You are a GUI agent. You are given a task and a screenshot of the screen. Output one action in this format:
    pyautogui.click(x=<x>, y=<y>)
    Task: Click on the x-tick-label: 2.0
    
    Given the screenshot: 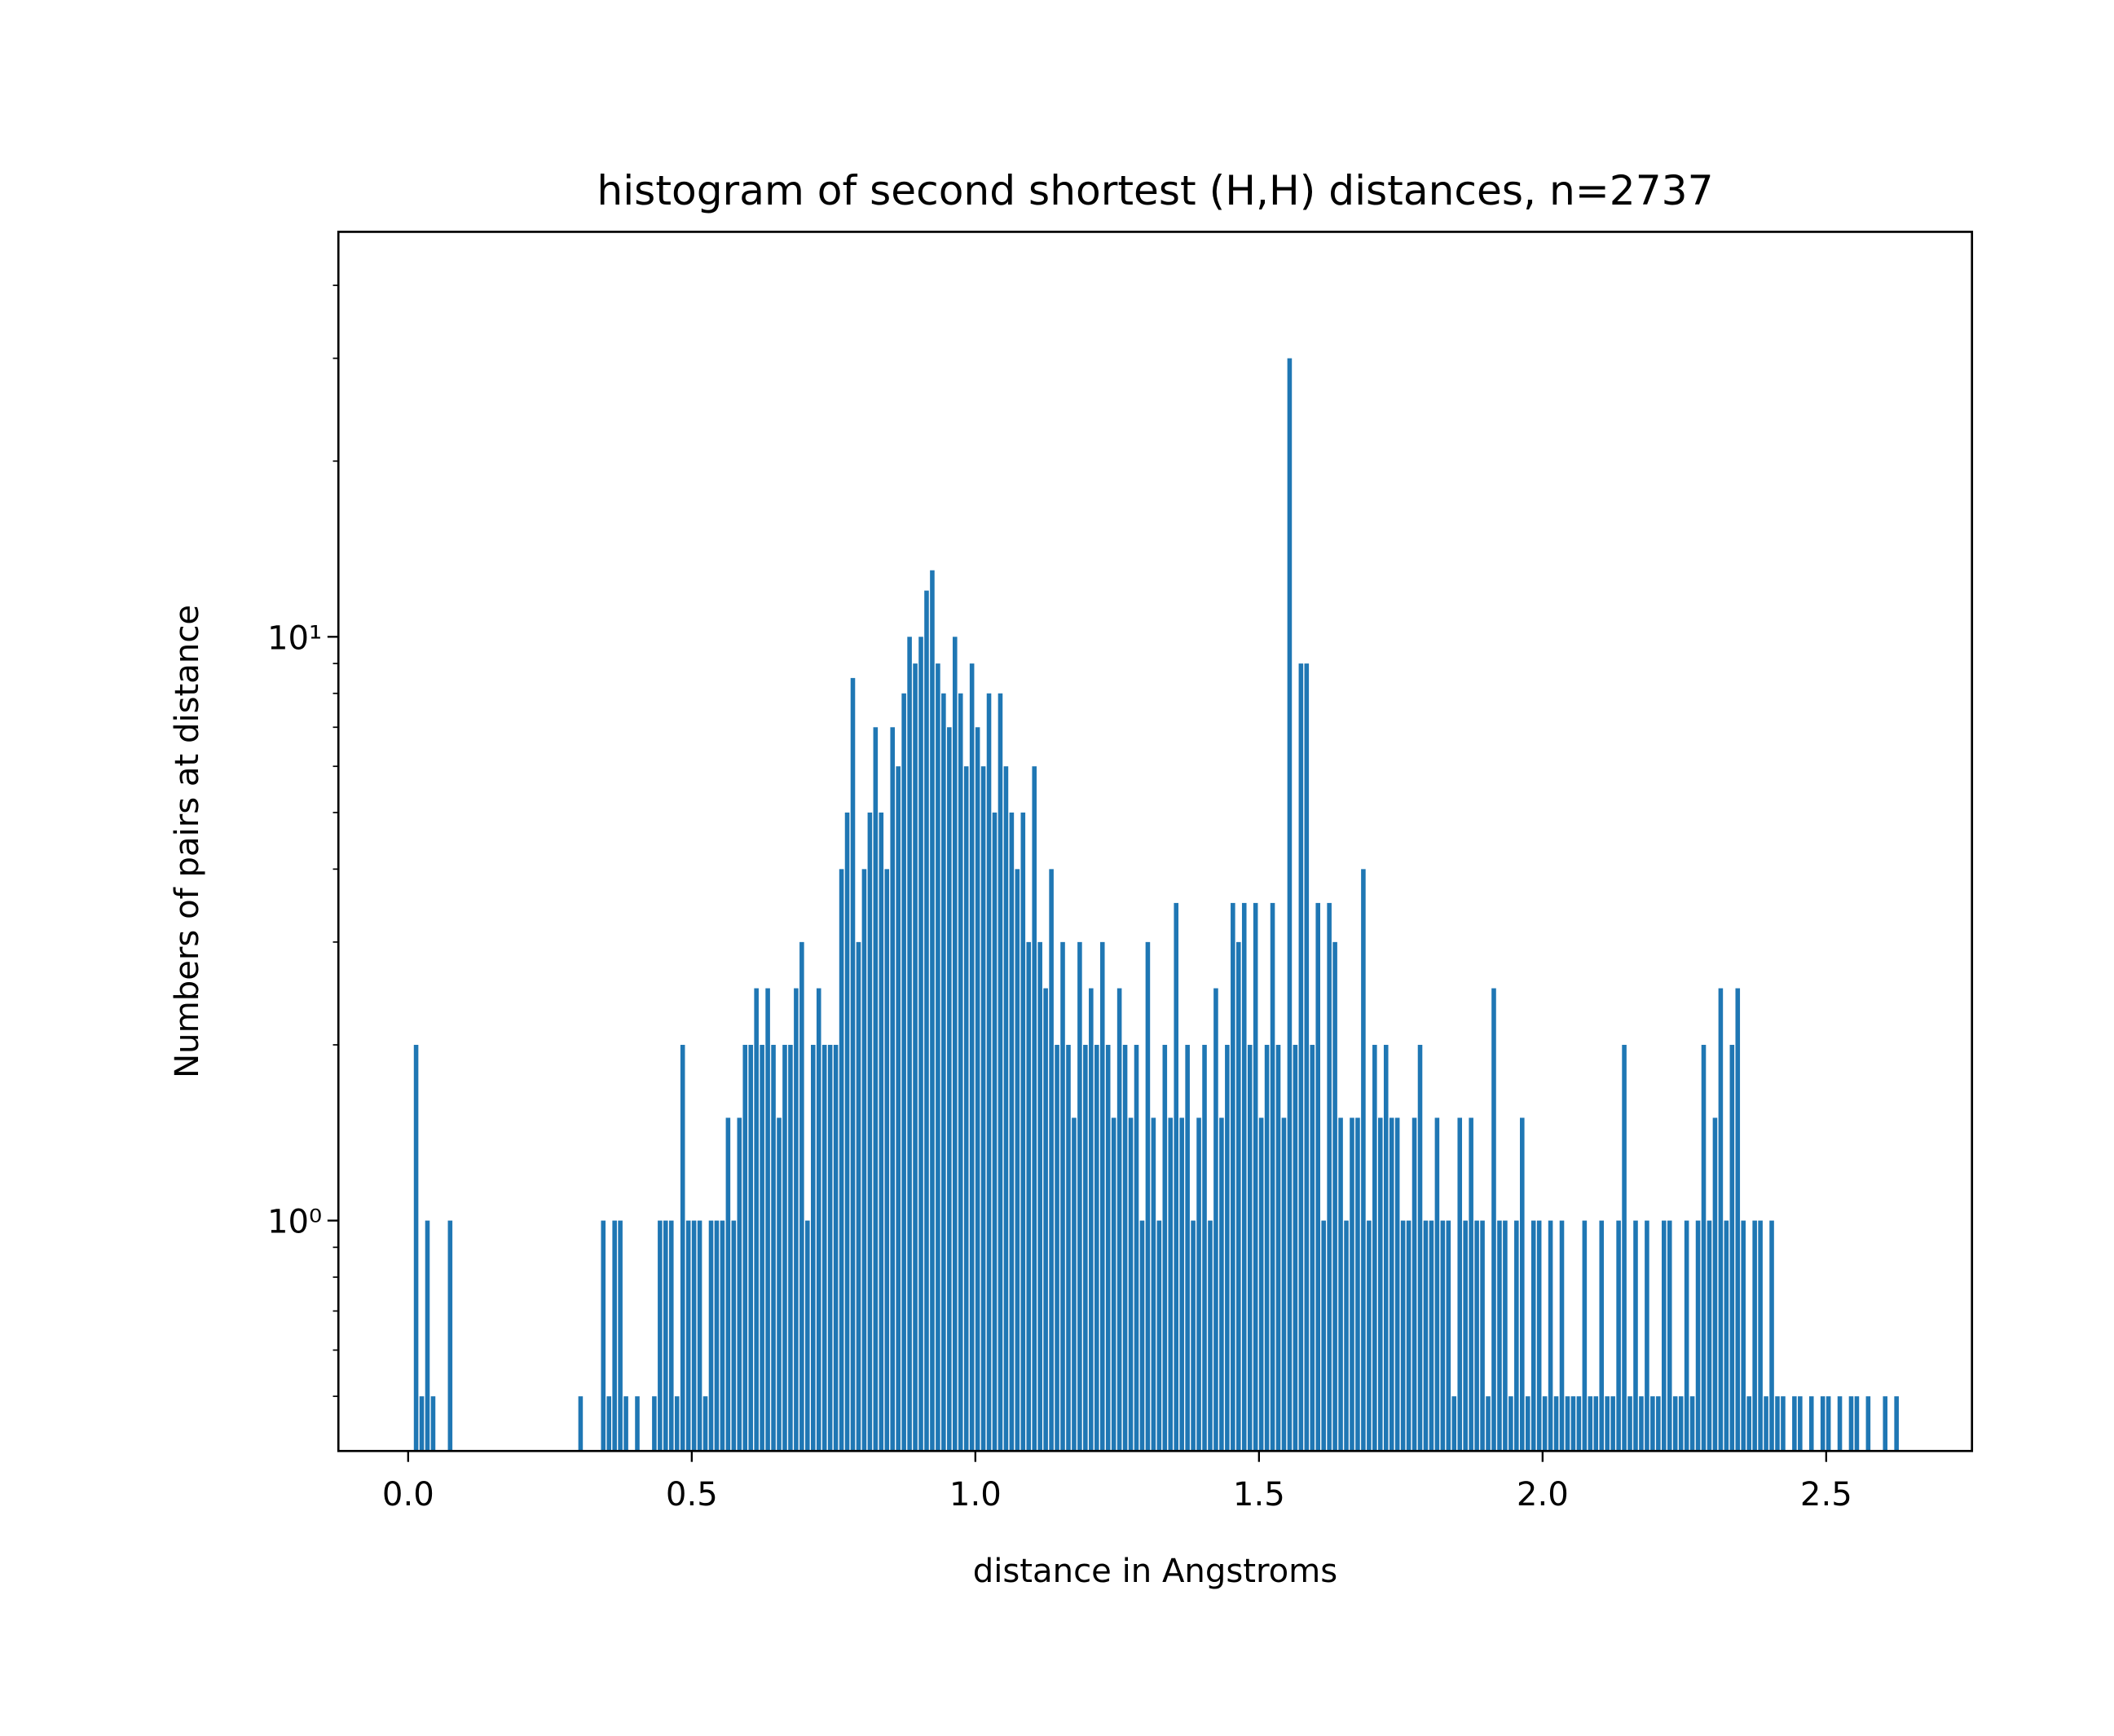 What is the action you would take?
    pyautogui.click(x=1543, y=1494)
    